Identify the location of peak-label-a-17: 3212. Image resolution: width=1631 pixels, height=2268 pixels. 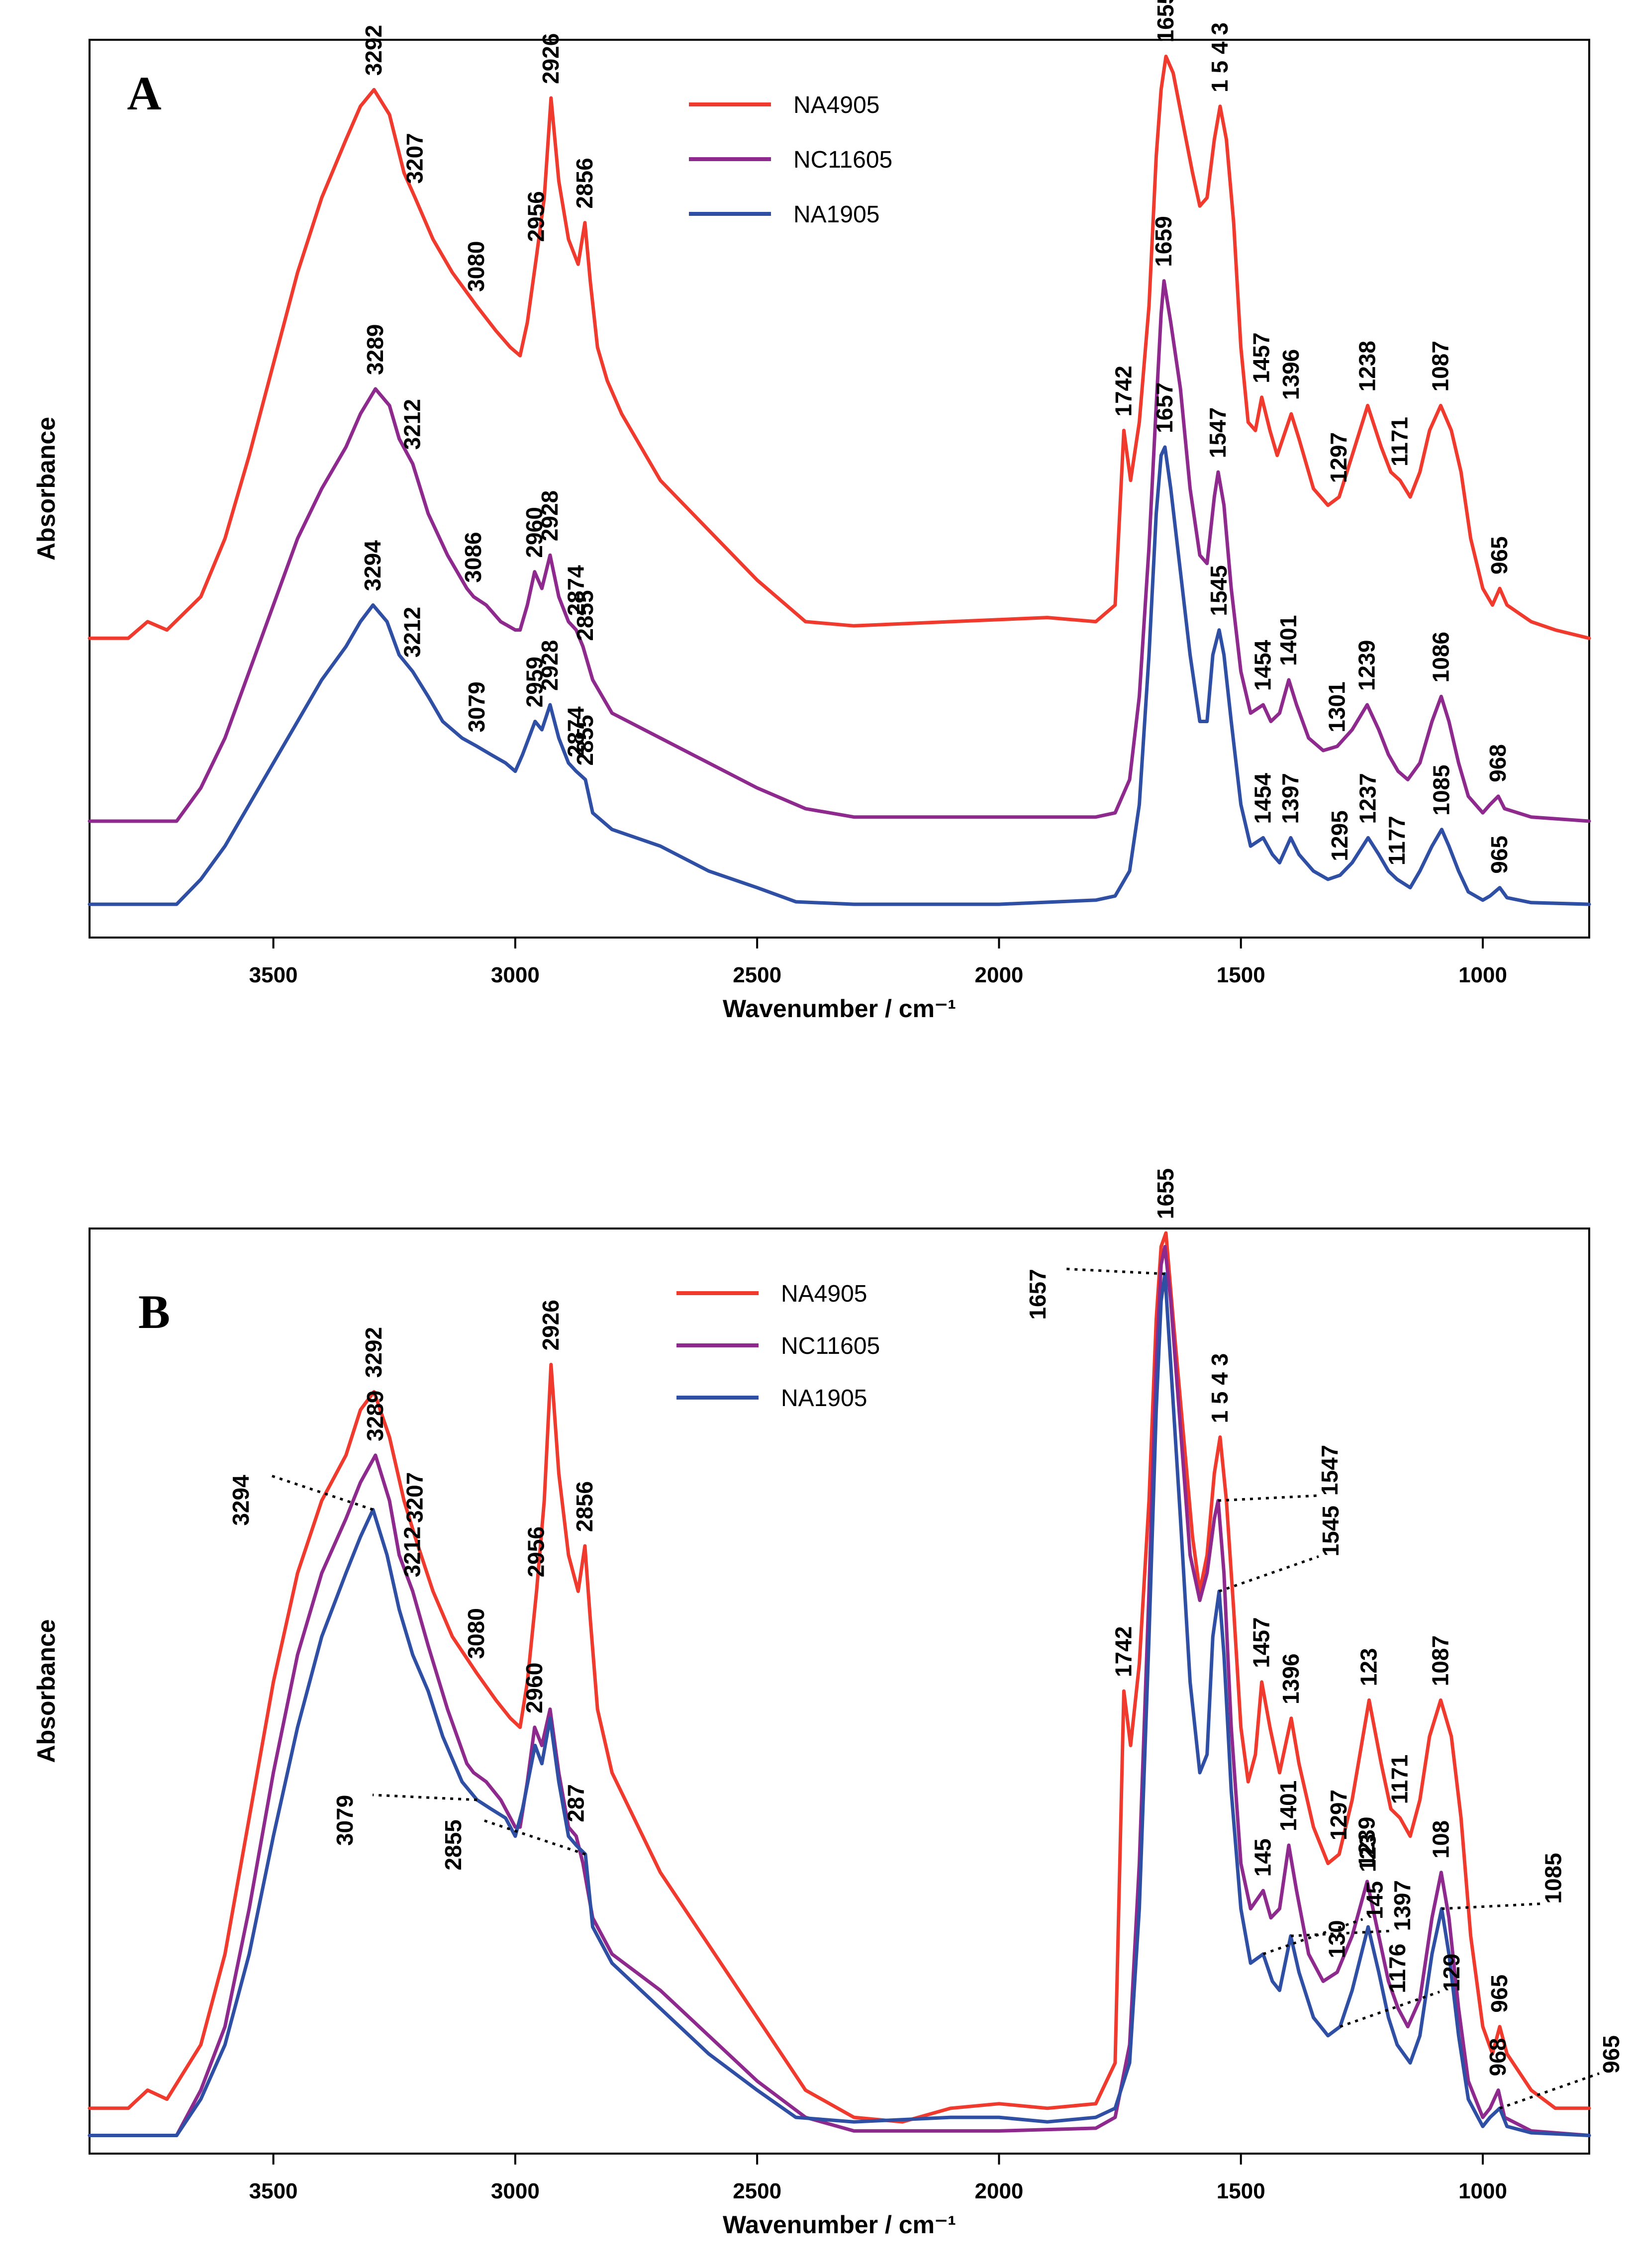
(412, 424).